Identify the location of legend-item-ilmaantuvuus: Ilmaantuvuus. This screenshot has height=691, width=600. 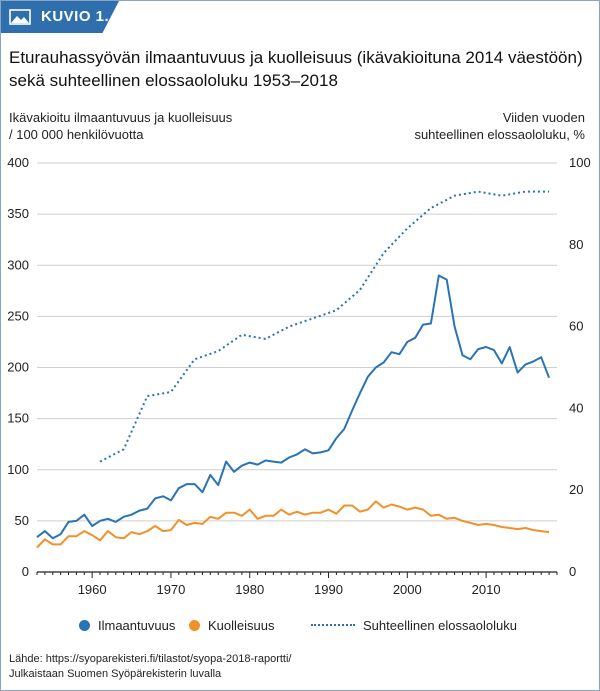
(127, 625).